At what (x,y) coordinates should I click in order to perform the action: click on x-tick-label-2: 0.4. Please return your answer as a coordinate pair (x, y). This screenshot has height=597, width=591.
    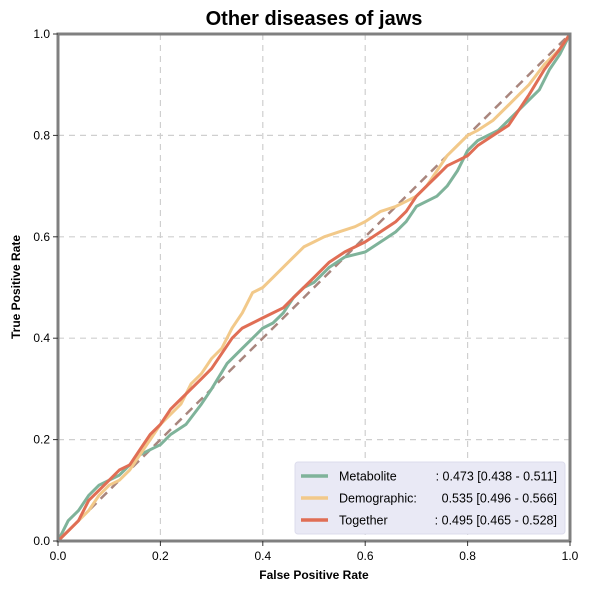
    Looking at the image, I should click on (262, 556).